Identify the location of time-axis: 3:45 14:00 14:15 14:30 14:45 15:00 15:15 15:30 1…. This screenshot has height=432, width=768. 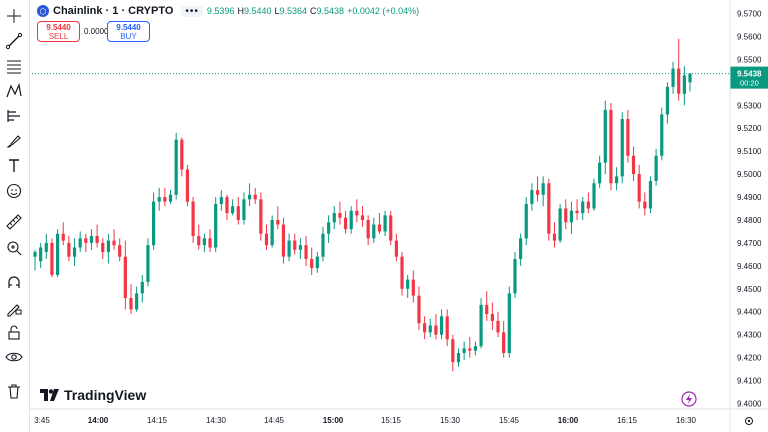
(365, 420).